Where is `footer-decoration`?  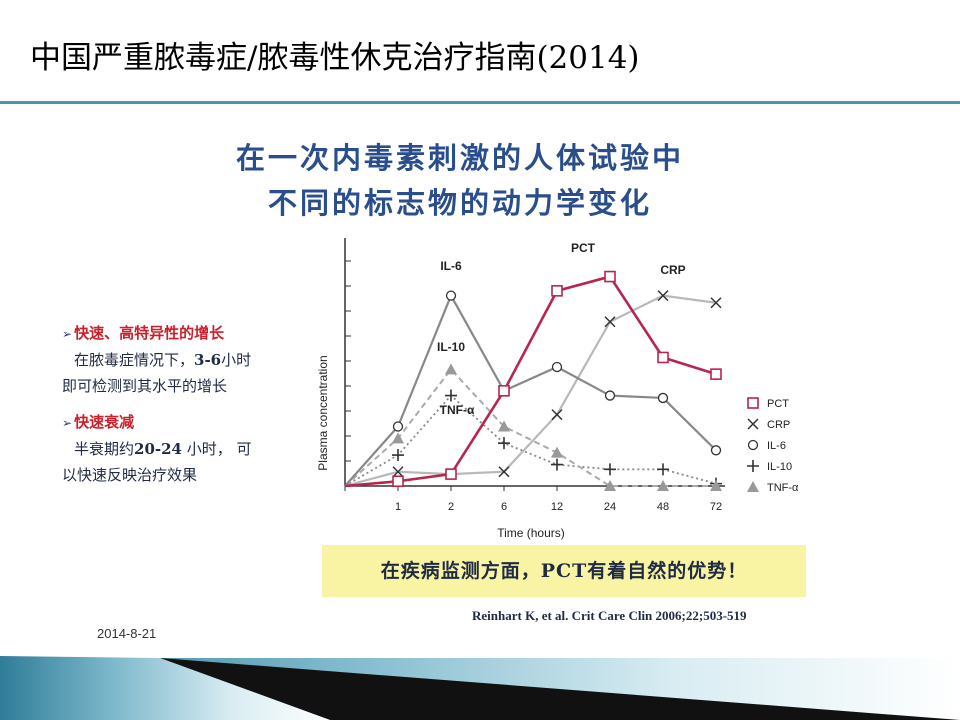 footer-decoration is located at coordinates (480, 688).